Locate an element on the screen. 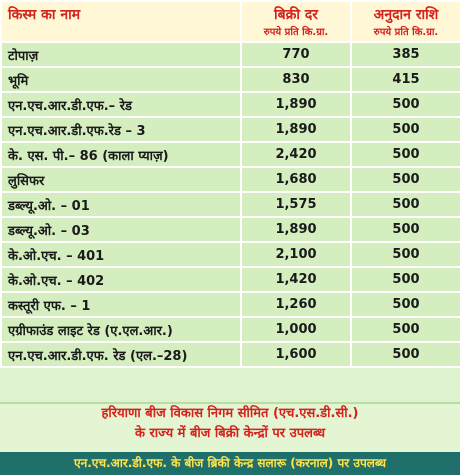  variety-cell: के.ओ.एच. – 402 is located at coordinates (121, 279).